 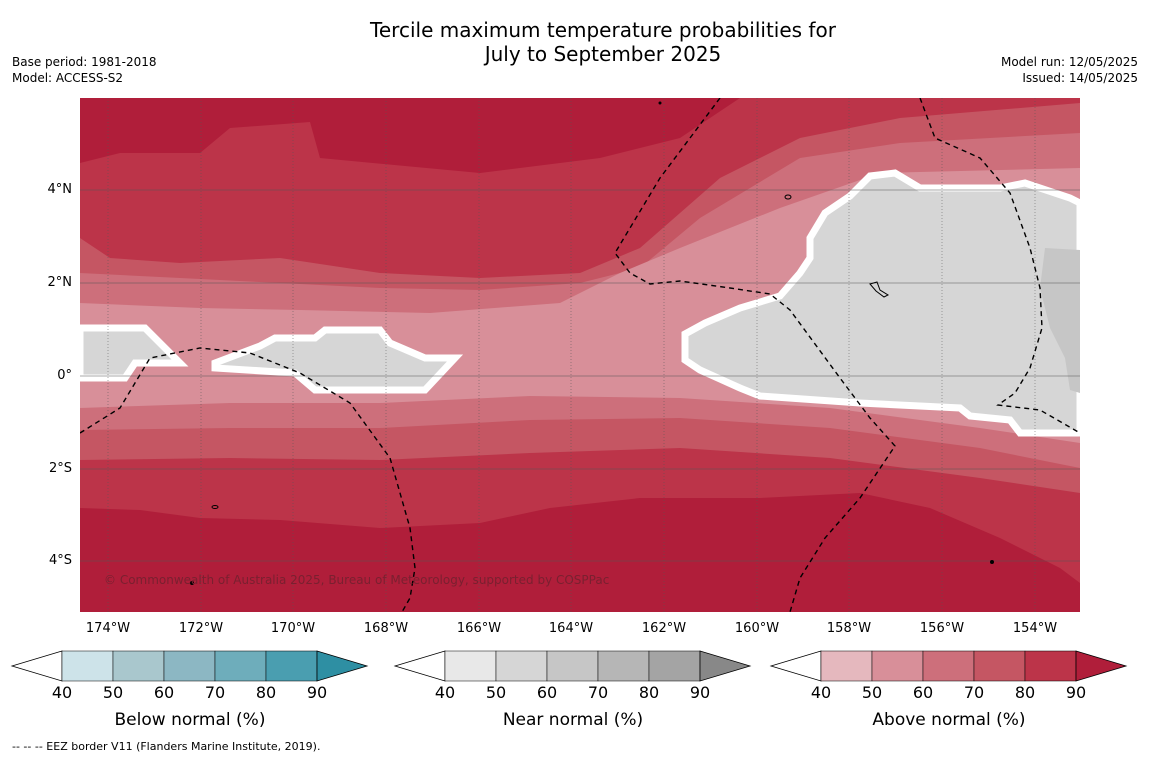 I want to click on near-normal-west, so click(x=134, y=353).